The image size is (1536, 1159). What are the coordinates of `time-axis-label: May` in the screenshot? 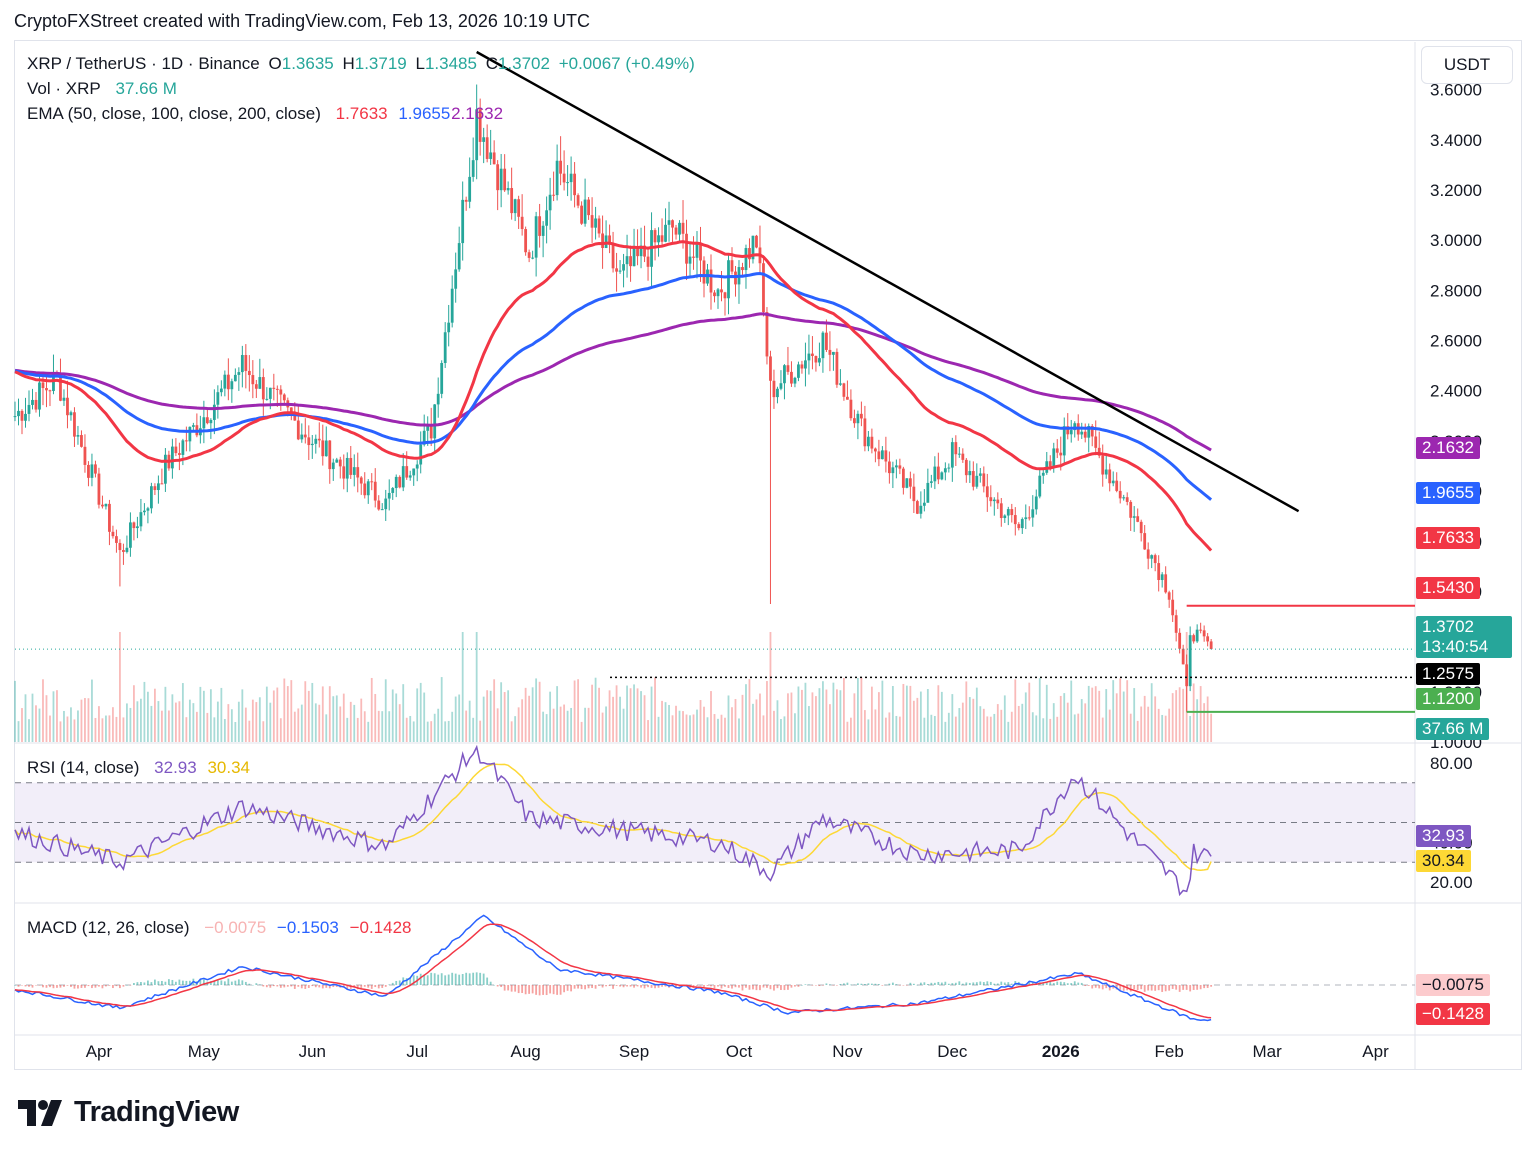 It's located at (204, 1051).